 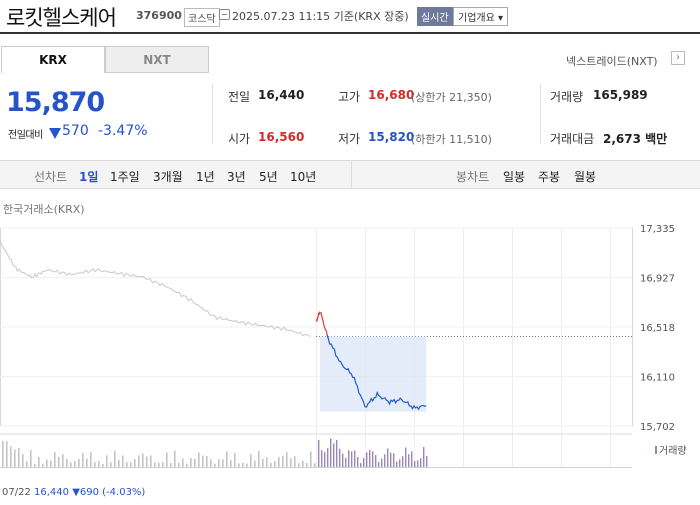 What do you see at coordinates (567, 97) in the screenshot?
I see `volume-label: 거래량` at bounding box center [567, 97].